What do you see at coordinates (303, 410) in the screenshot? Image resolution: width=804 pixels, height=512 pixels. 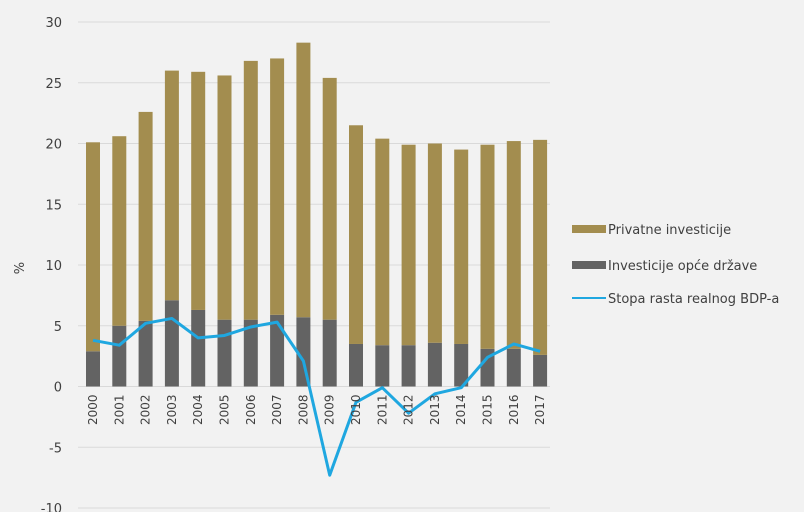 I see `x-tick-label: 2008` at bounding box center [303, 410].